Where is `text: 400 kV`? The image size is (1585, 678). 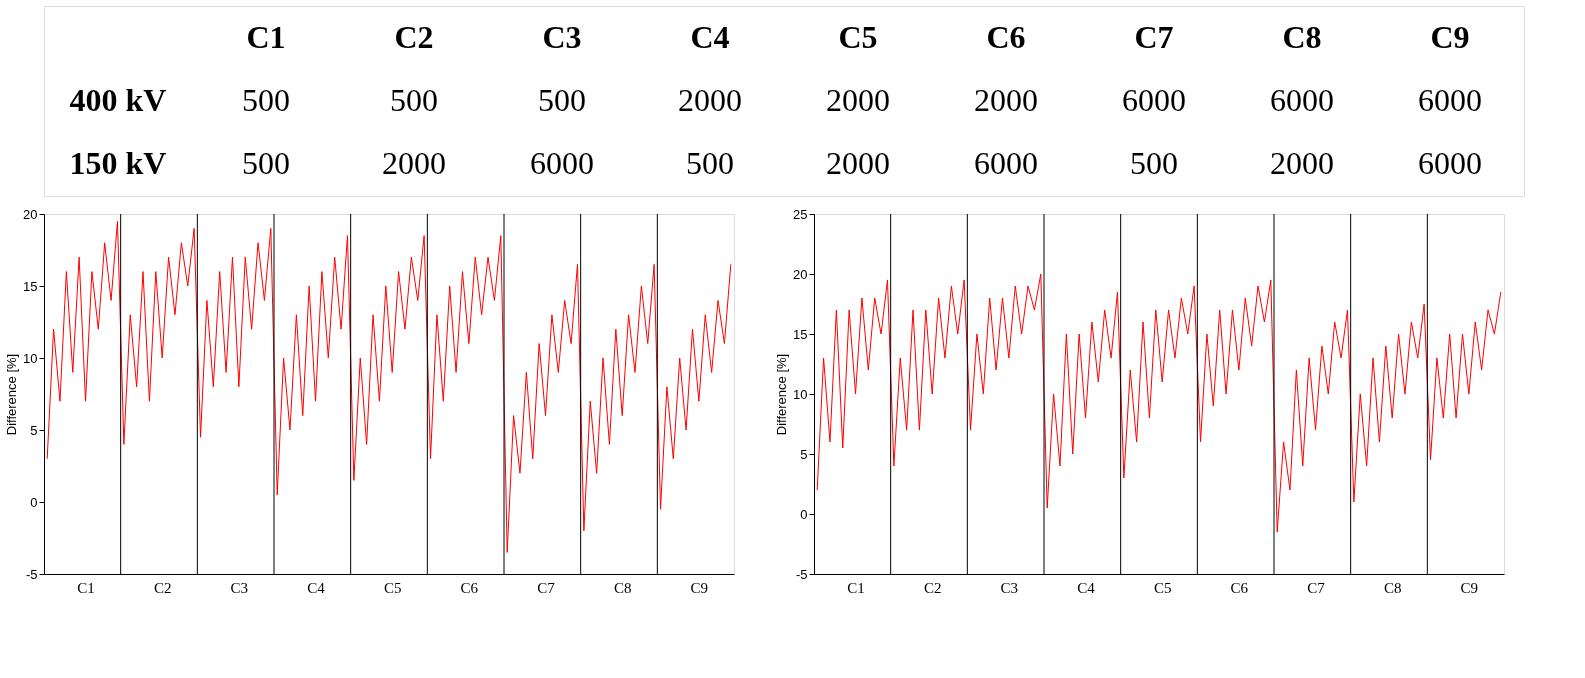 text: 400 kV is located at coordinates (118, 100).